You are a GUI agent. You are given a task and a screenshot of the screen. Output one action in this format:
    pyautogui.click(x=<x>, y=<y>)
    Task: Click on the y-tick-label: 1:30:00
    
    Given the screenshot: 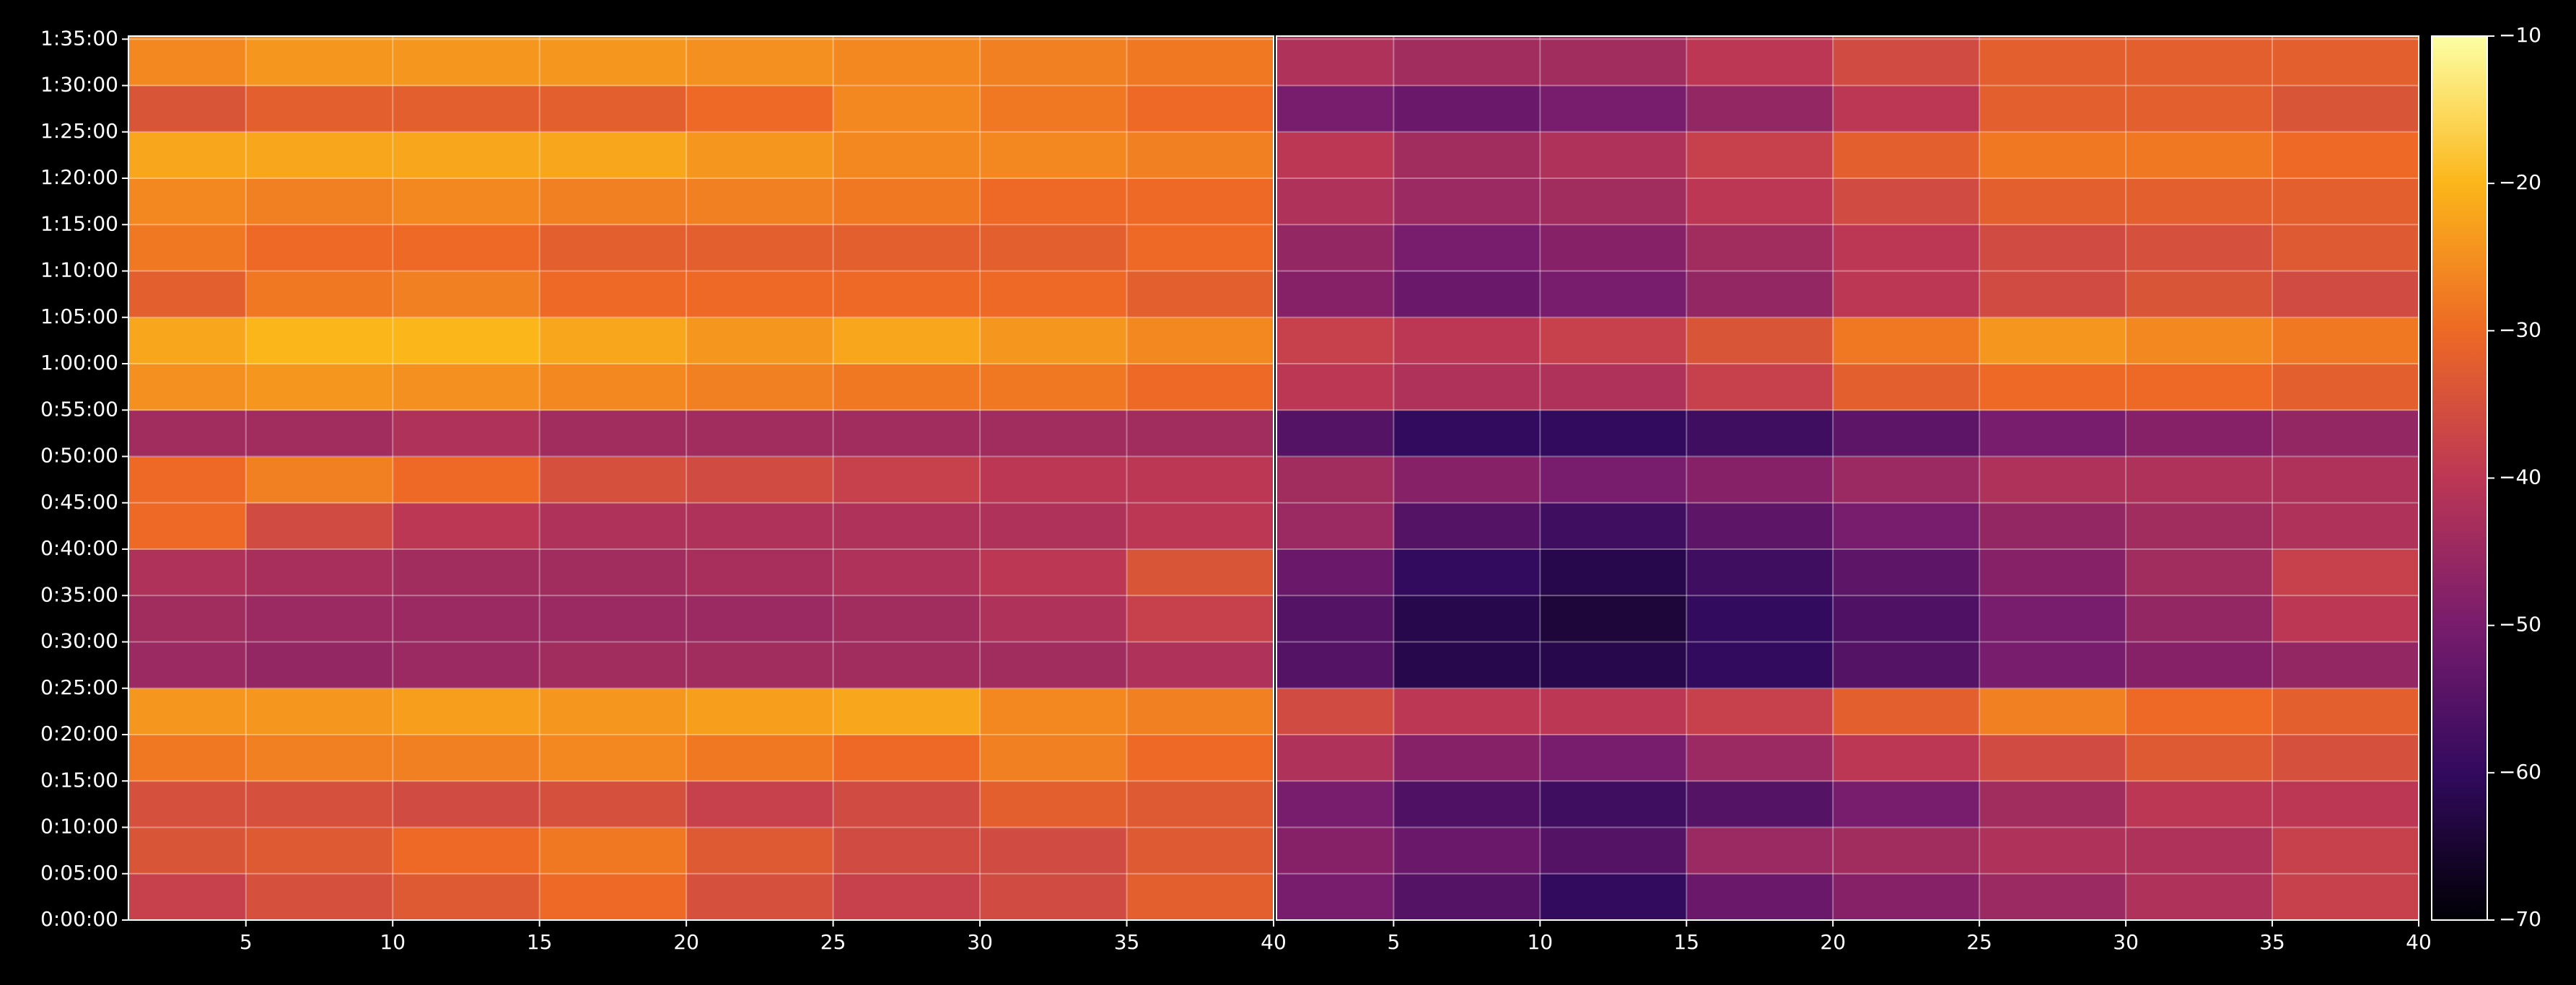 What is the action you would take?
    pyautogui.click(x=79, y=85)
    